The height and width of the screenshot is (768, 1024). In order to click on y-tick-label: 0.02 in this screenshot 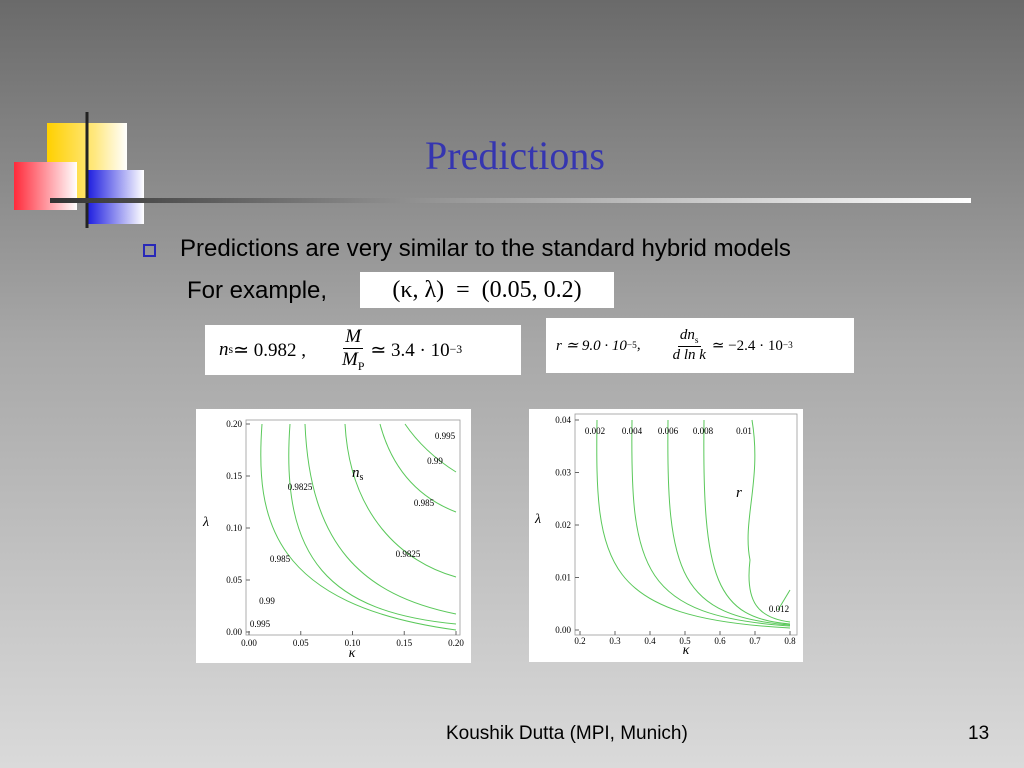, I will do `click(563, 525)`.